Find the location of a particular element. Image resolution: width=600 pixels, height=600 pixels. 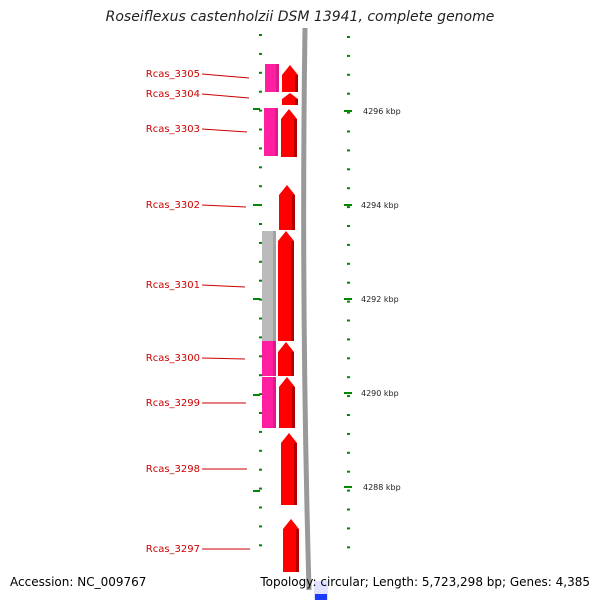

gene-label: Rcas_3299 is located at coordinates (173, 403).